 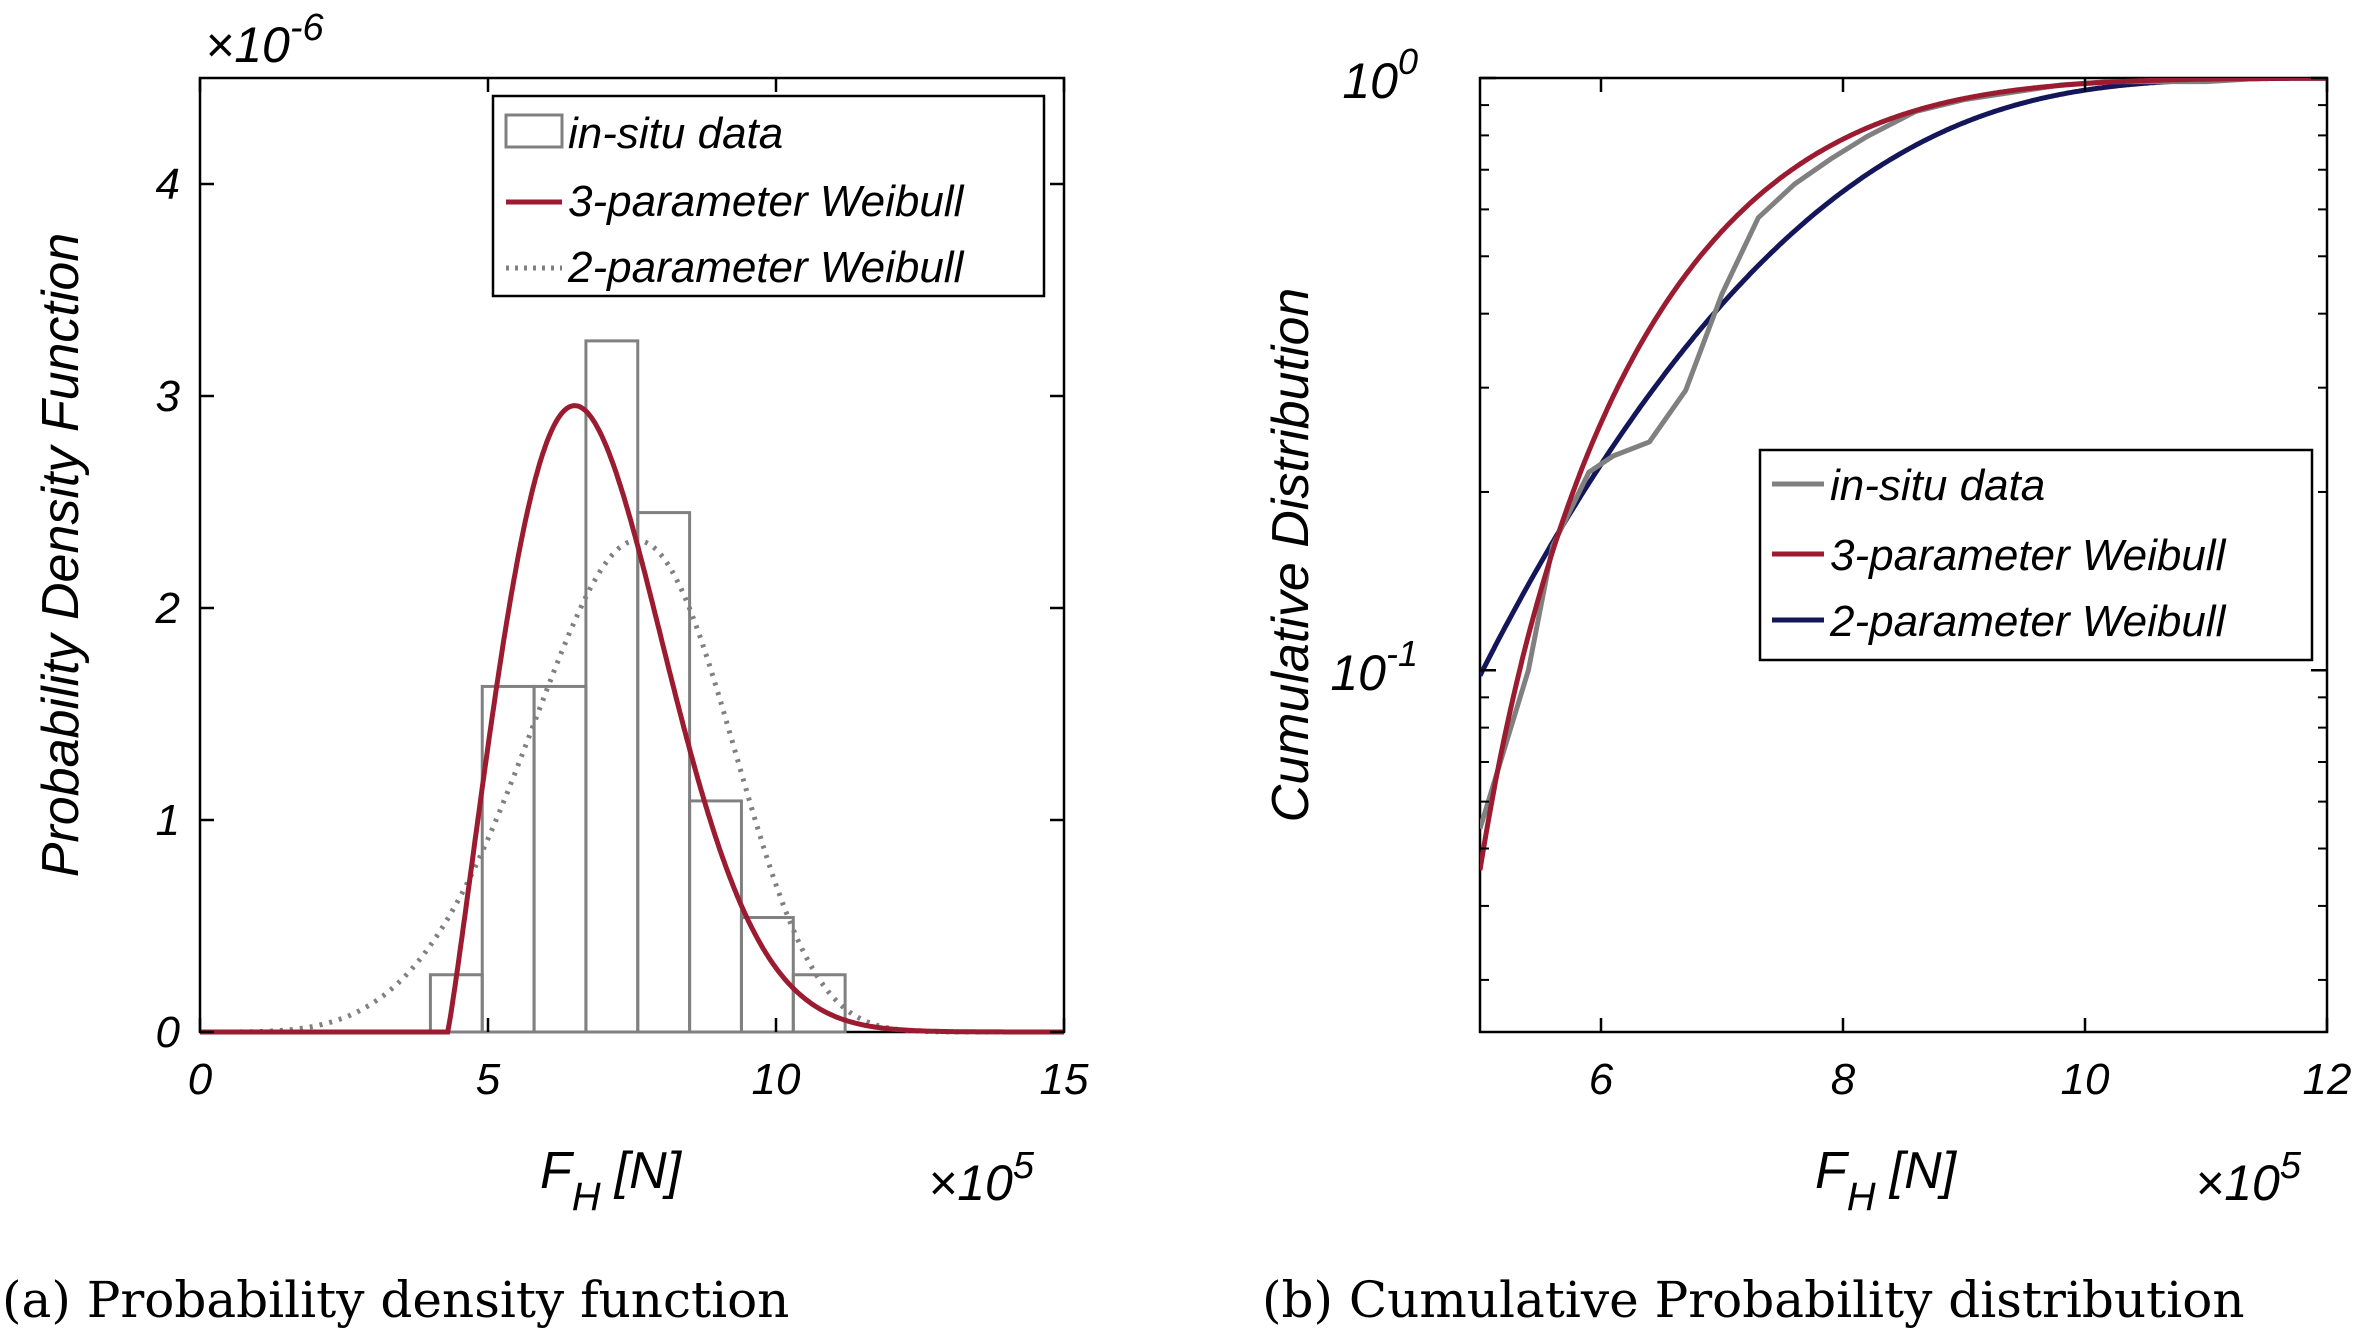 What do you see at coordinates (1843, 1079) in the screenshot?
I see `cdf-x-tick-label: 8` at bounding box center [1843, 1079].